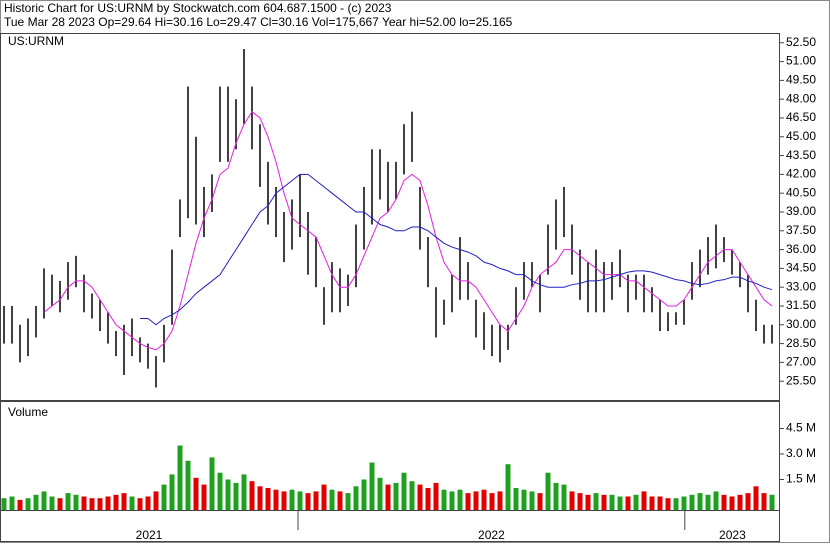 The width and height of the screenshot is (830, 548). What do you see at coordinates (801, 305) in the screenshot?
I see `y-tick-label: 31.50` at bounding box center [801, 305].